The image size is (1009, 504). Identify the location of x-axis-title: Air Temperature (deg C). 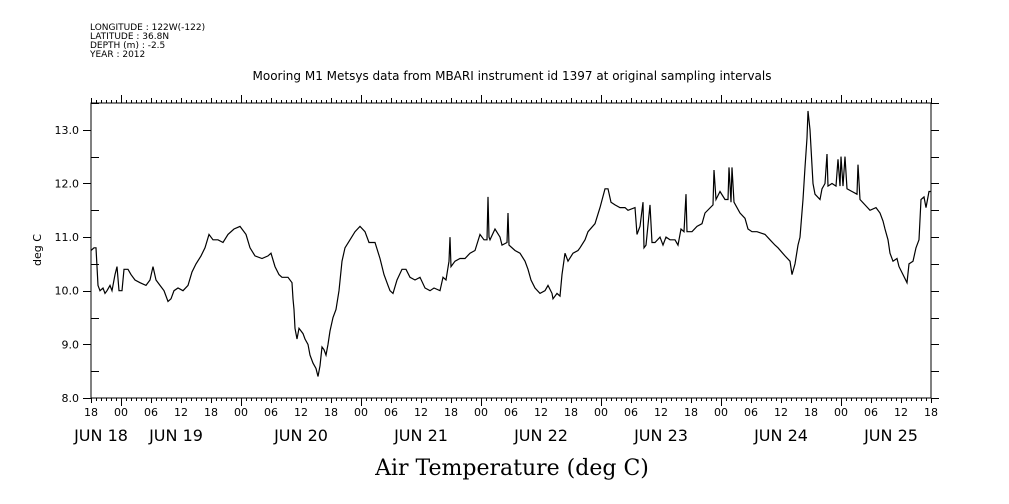
(511, 468).